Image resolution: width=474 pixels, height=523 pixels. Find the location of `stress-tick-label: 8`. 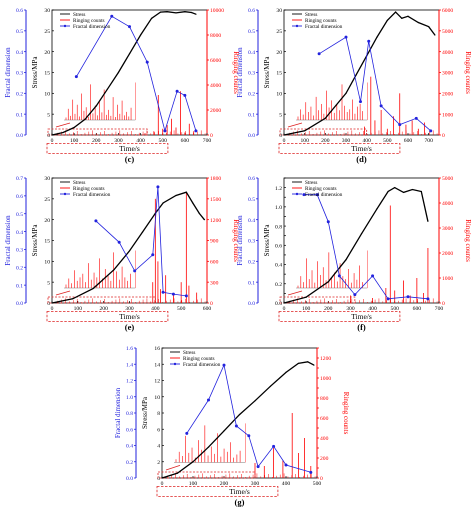

stress-tick-label: 8 is located at coordinates (158, 414).